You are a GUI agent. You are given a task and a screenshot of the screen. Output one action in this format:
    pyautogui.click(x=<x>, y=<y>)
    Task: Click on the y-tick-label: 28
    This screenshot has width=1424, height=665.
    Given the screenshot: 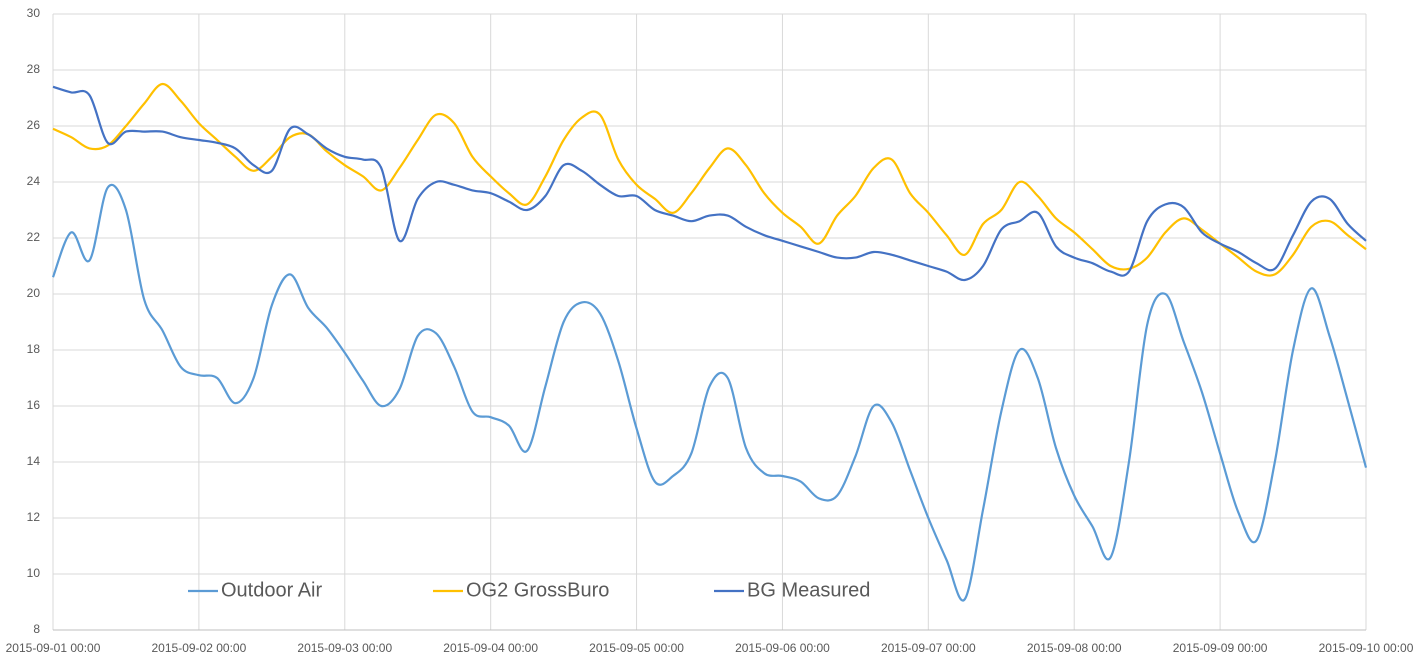 What is the action you would take?
    pyautogui.click(x=34, y=69)
    